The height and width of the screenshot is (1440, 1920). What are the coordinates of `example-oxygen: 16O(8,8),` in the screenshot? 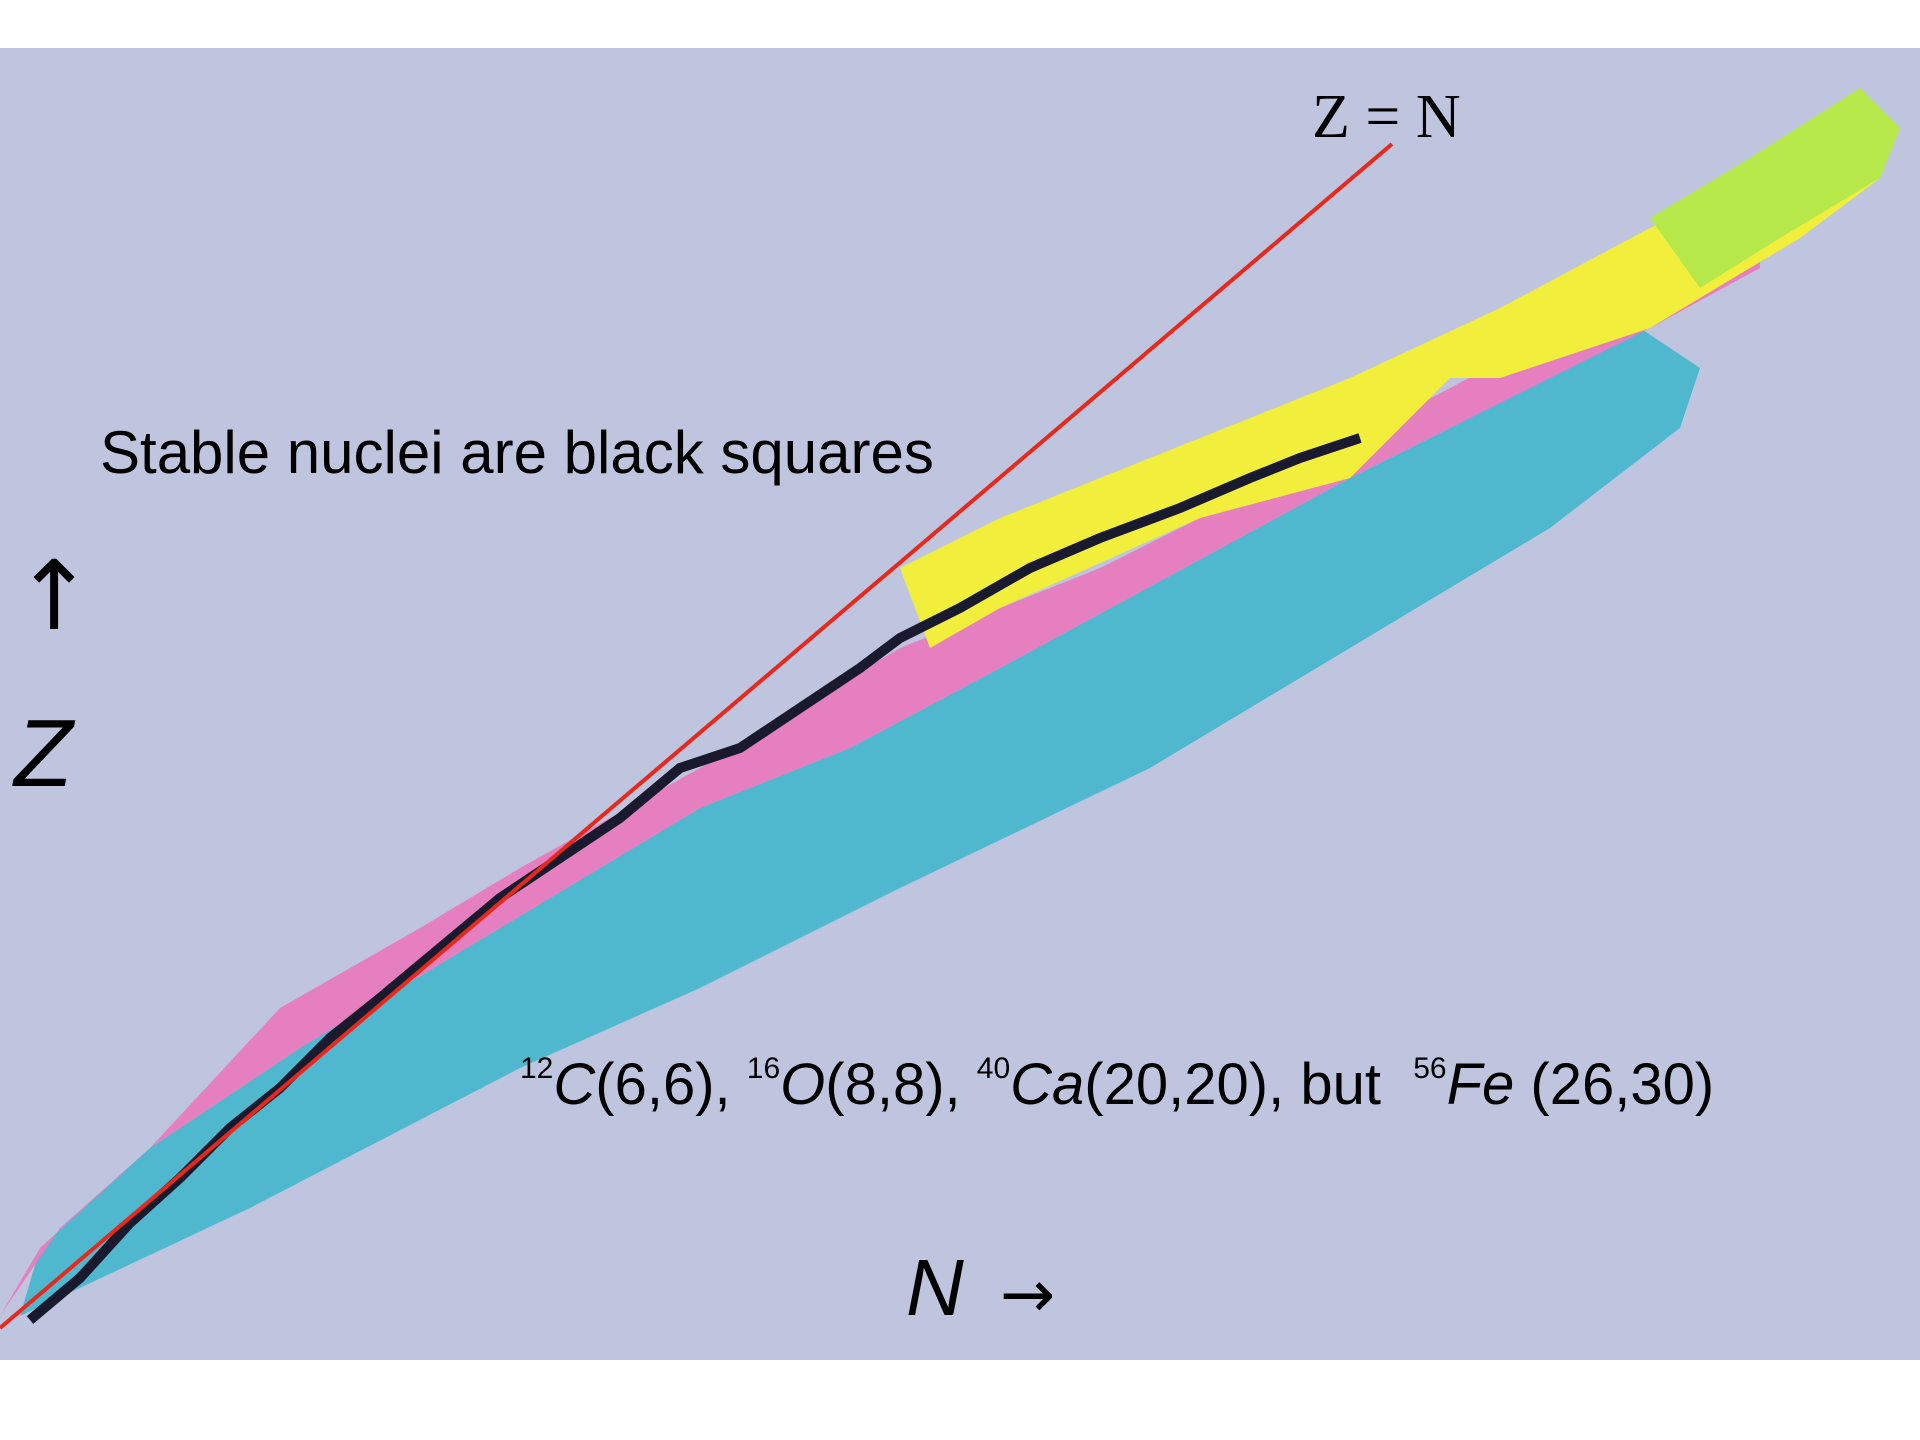 It's located at (853, 1084).